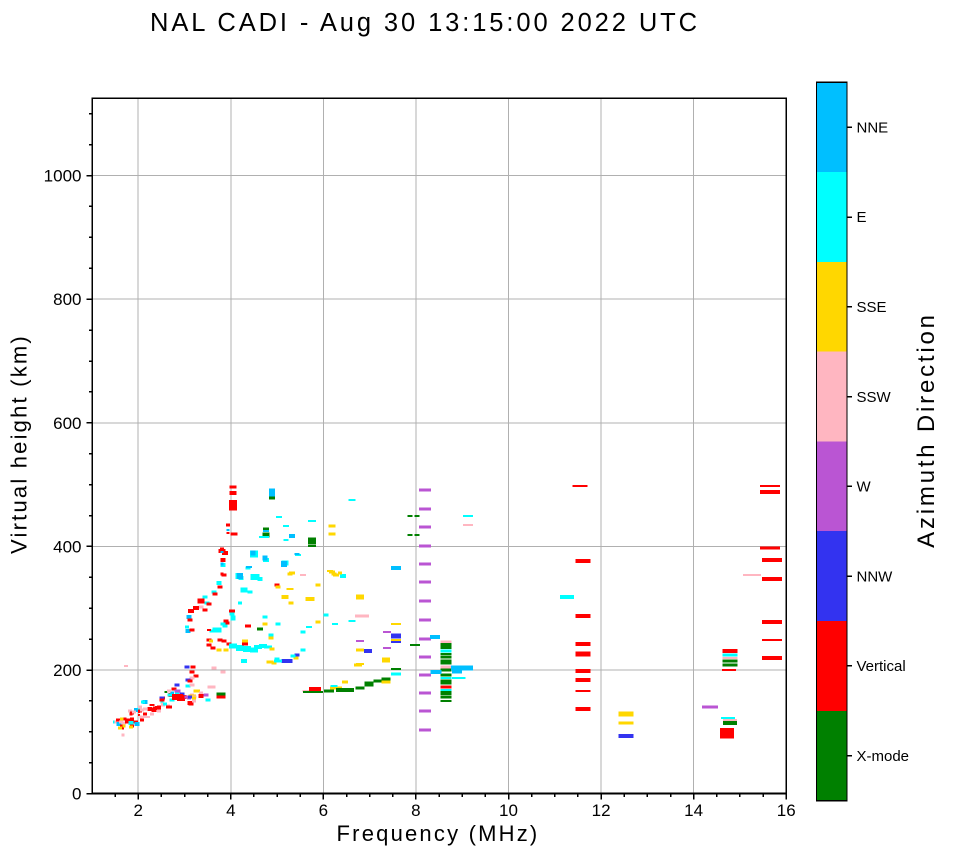 This screenshot has width=958, height=862. I want to click on svg-text: 4, so click(230, 810).